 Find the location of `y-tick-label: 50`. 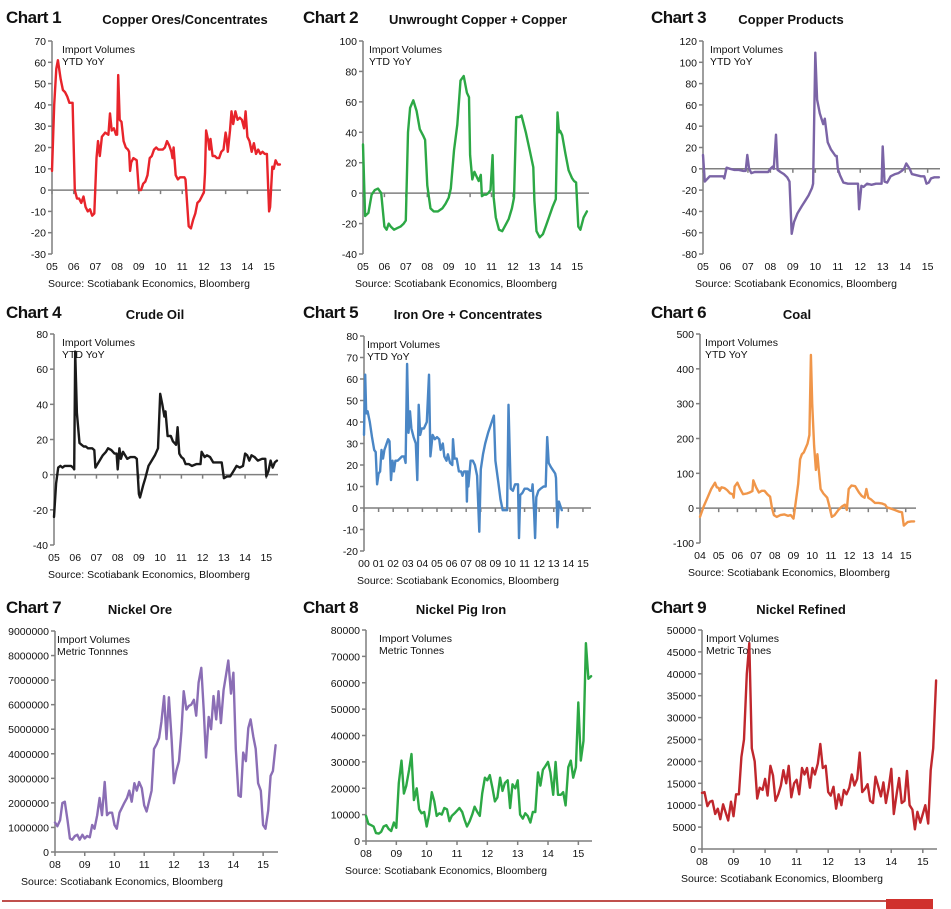

y-tick-label: 50 is located at coordinates (40, 85).